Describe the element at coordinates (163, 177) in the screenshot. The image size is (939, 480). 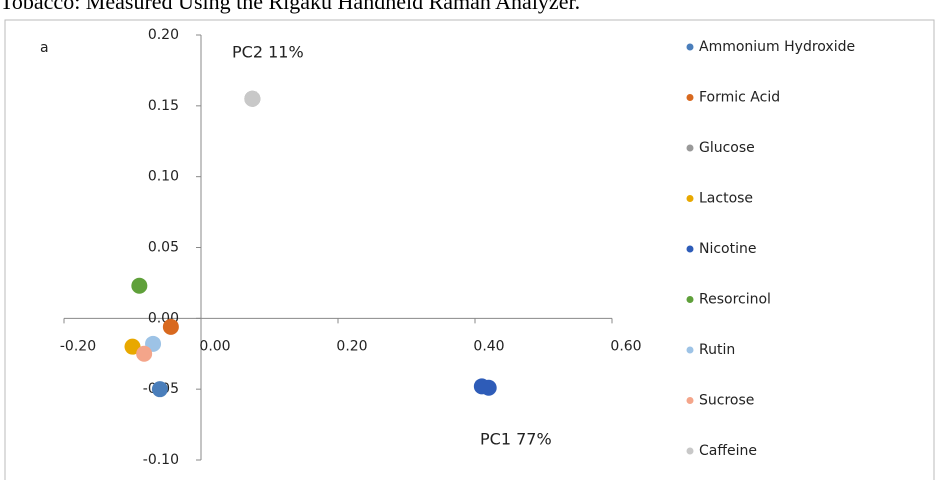
I see `y-tick-label: 0.10` at that location.